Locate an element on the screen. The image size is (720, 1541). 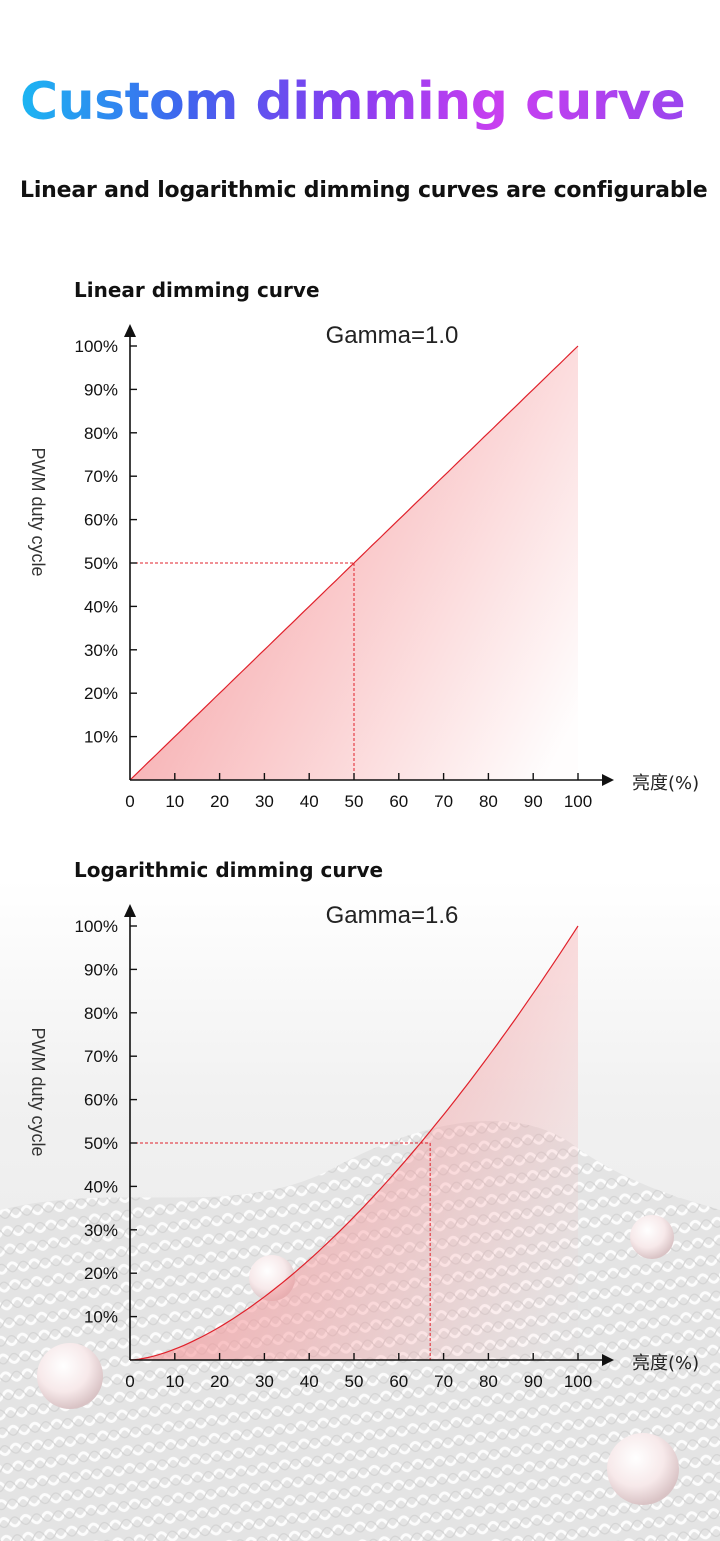
gamma-annotation: Gamma=1.0 is located at coordinates (392, 335).